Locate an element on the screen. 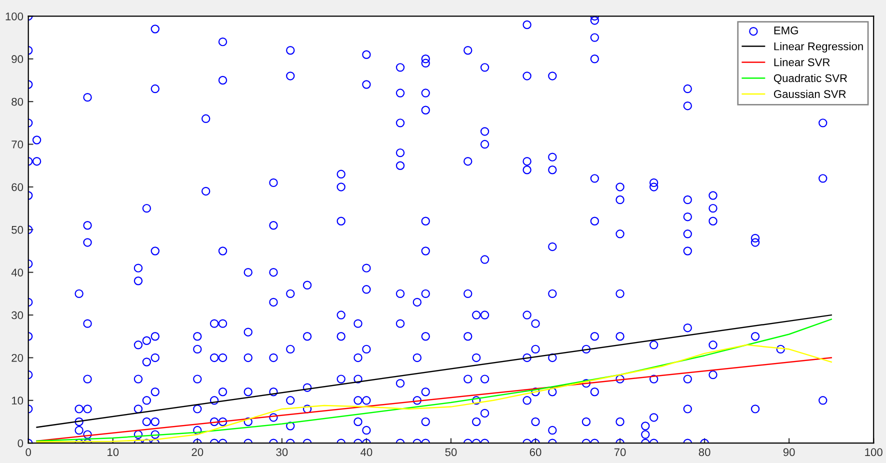  x-tick-label: 10 is located at coordinates (113, 452).